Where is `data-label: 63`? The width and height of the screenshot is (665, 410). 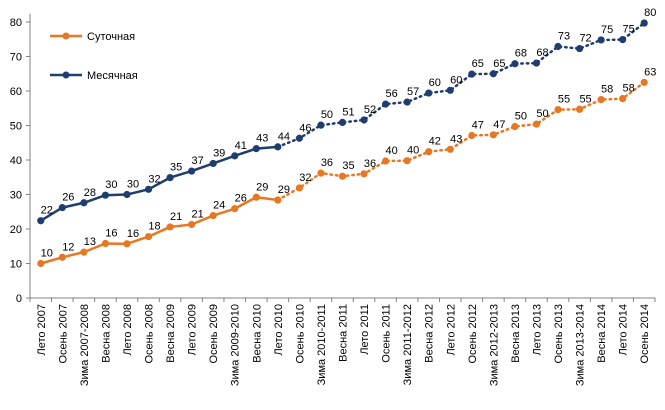 data-label: 63 is located at coordinates (650, 72).